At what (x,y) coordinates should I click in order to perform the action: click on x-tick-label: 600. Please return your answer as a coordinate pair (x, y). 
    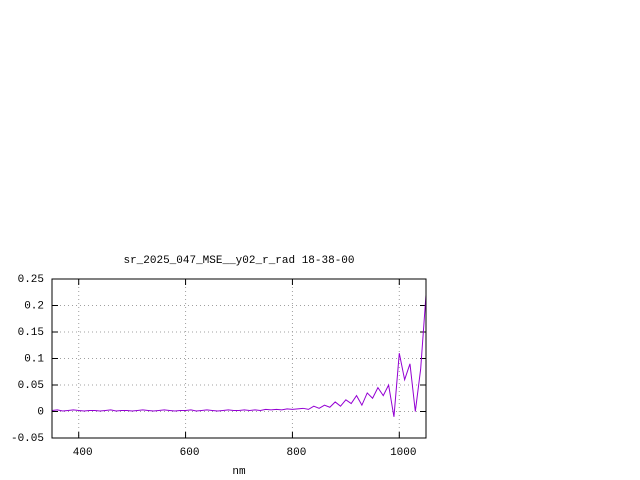
    Looking at the image, I should click on (190, 453).